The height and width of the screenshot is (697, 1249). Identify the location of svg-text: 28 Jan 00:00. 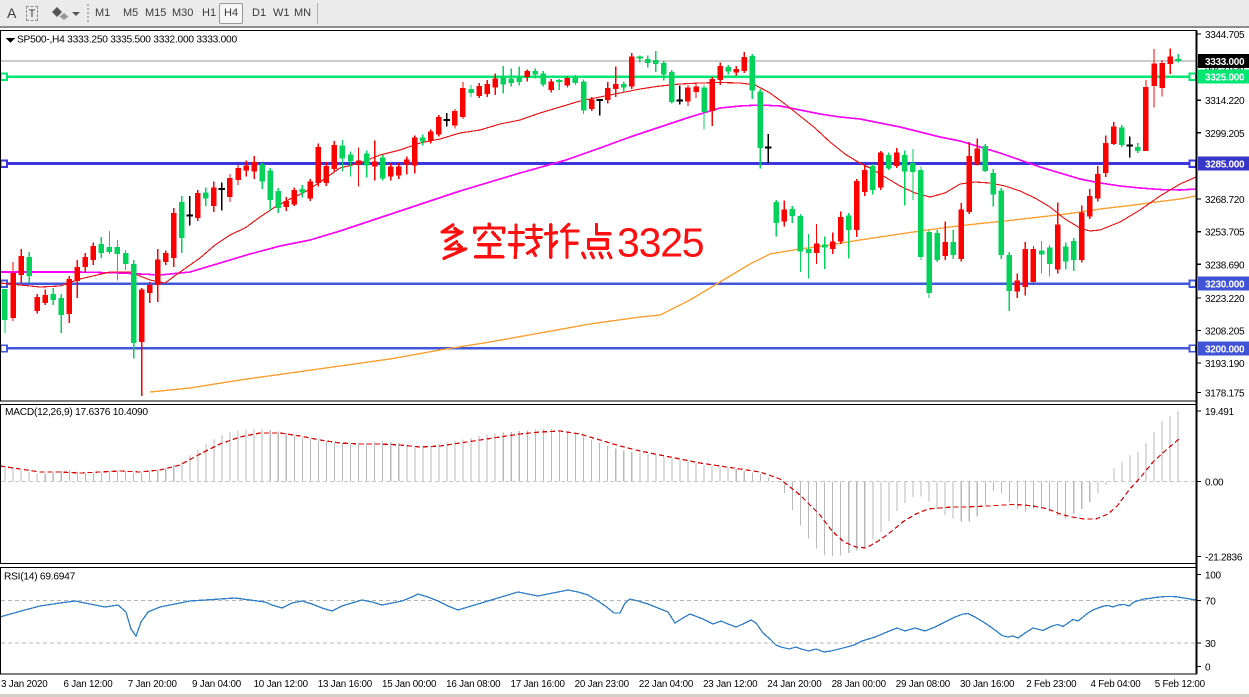
(859, 684).